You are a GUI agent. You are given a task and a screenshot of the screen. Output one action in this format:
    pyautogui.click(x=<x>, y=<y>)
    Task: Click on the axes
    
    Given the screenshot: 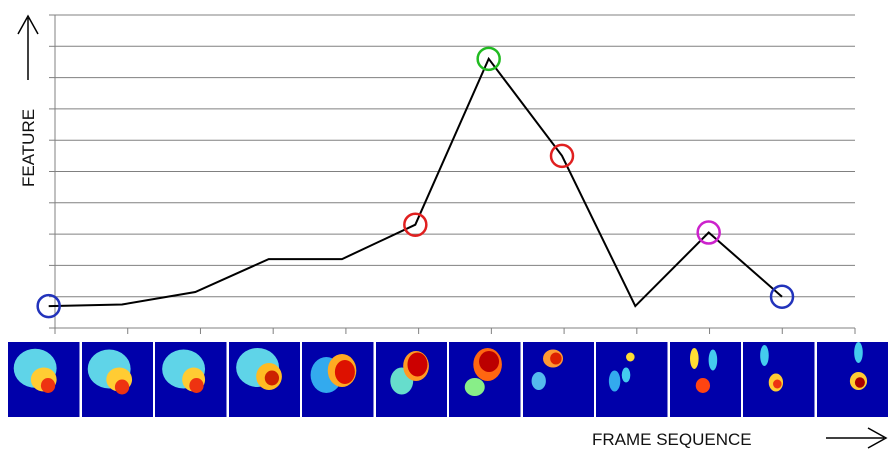 What is the action you would take?
    pyautogui.click(x=455, y=330)
    